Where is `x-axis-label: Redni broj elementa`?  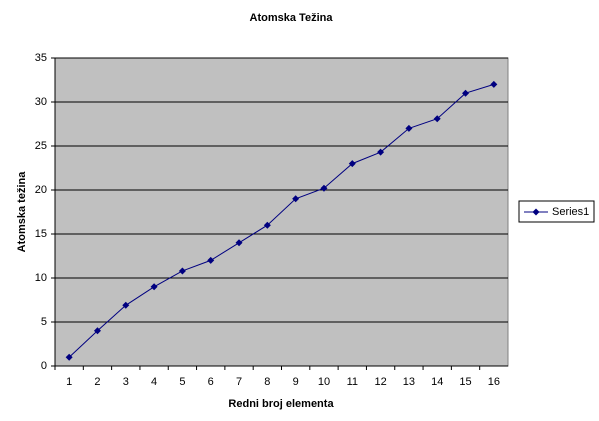
x-axis-label: Redni broj elementa is located at coordinates (281, 404).